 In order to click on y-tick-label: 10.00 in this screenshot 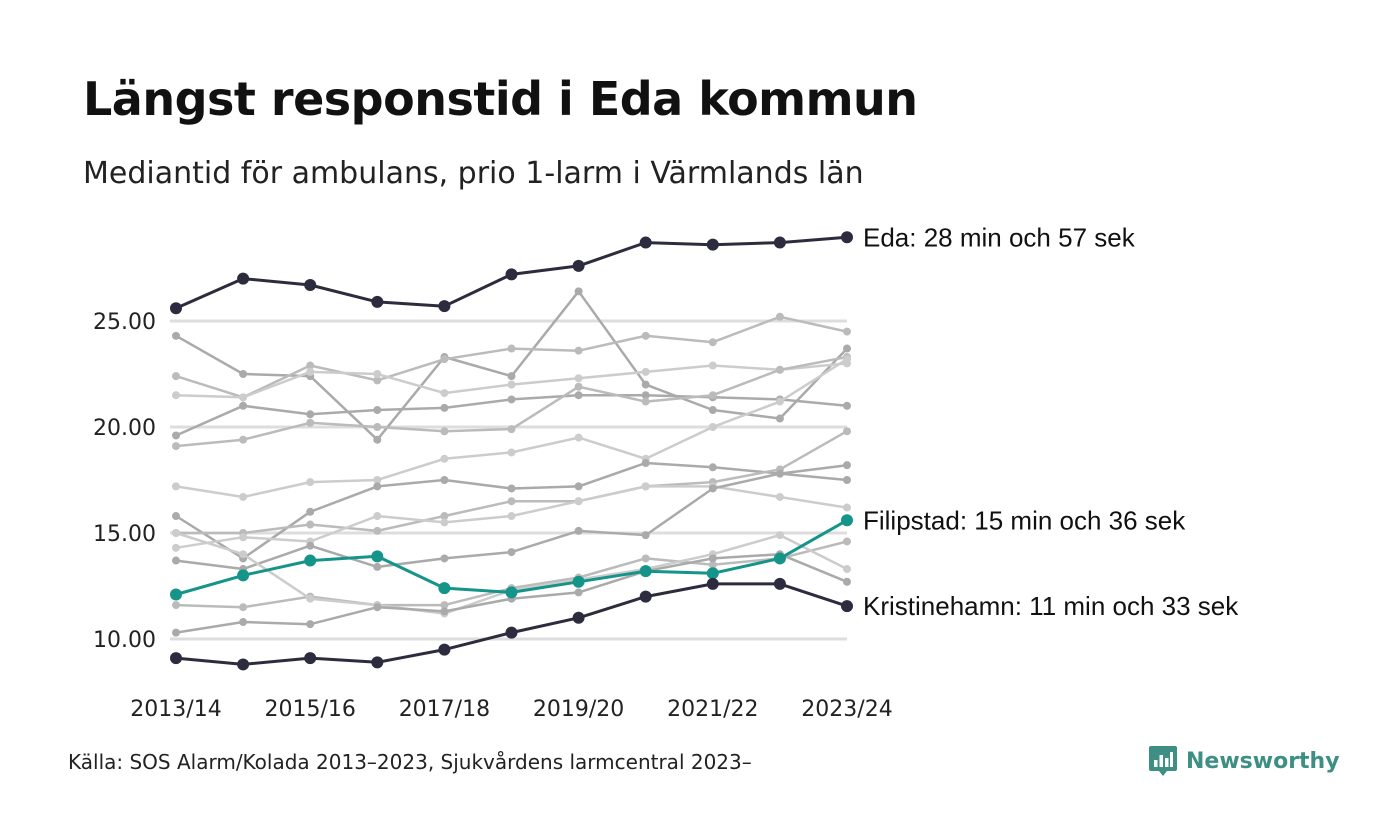, I will do `click(124, 640)`.